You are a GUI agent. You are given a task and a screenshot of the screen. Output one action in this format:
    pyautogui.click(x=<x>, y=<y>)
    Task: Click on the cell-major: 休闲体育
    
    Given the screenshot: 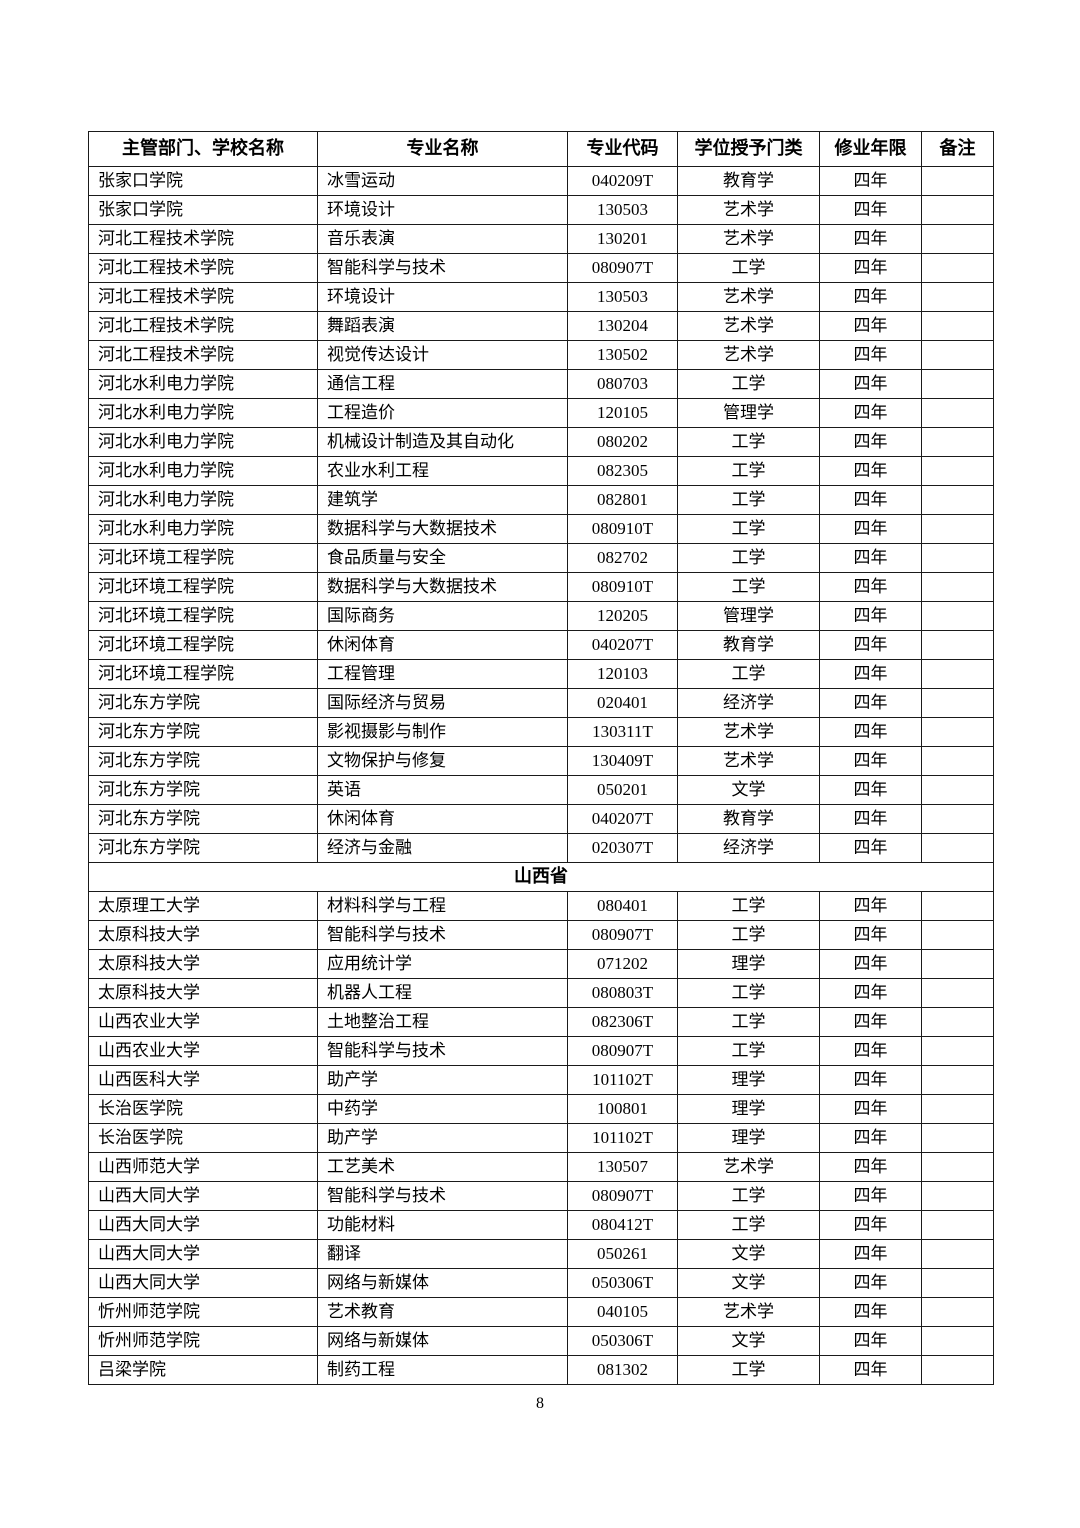 What is the action you would take?
    pyautogui.click(x=442, y=819)
    